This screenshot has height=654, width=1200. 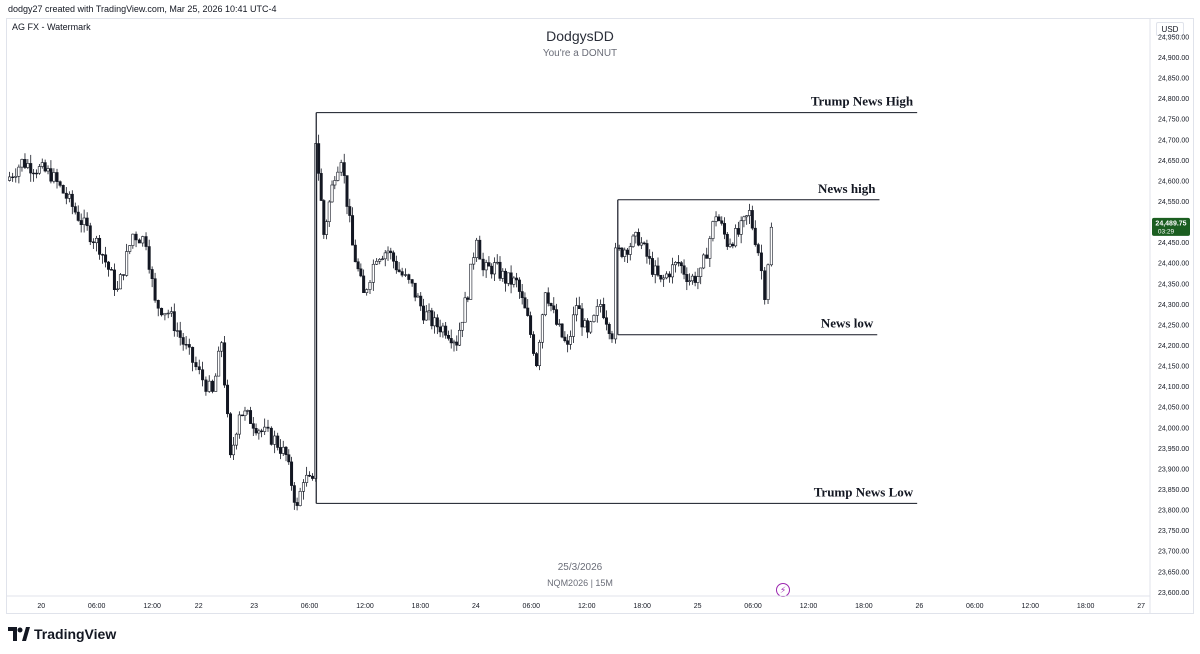 I want to click on price-tick-label: 24,200.00, so click(x=1173, y=346).